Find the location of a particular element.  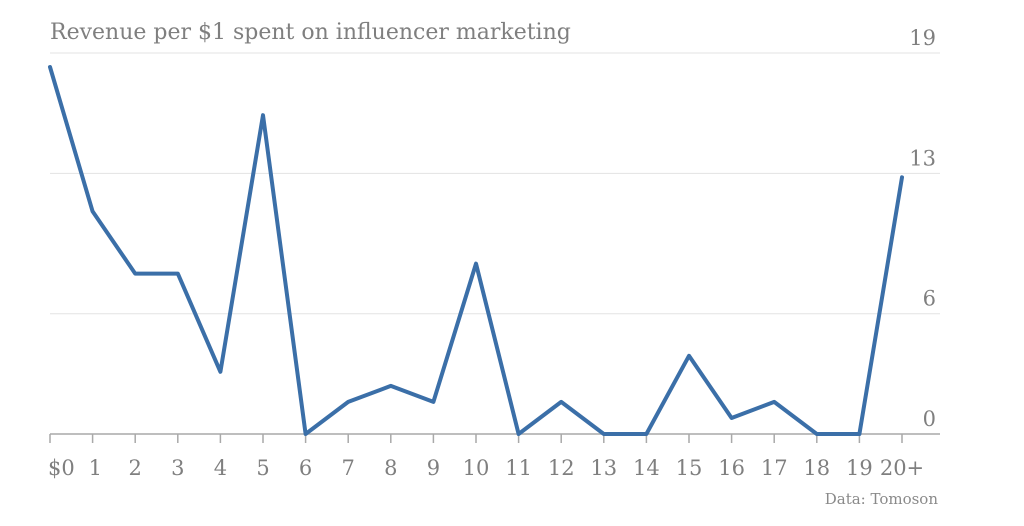

x-tick-label-9: 9 is located at coordinates (433, 468).